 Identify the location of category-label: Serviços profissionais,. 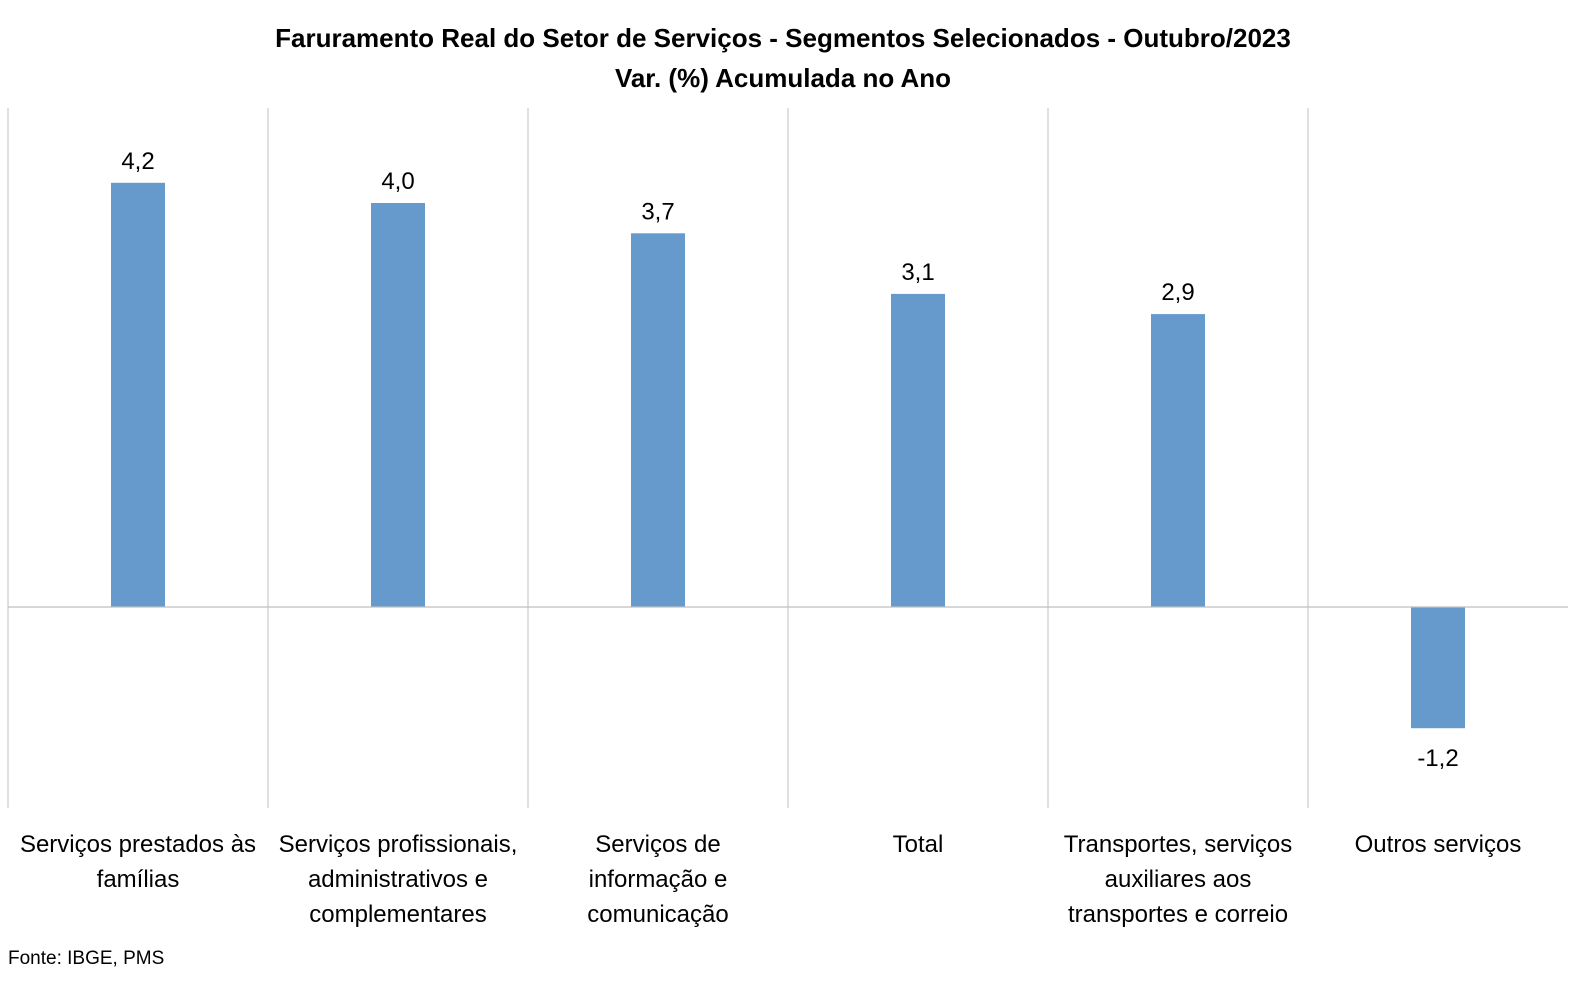
(398, 844).